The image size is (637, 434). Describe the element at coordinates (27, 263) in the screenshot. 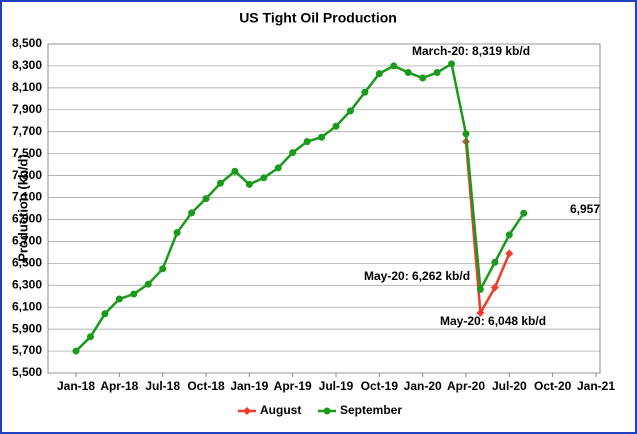

I see `y-tick-label: 6,500` at that location.